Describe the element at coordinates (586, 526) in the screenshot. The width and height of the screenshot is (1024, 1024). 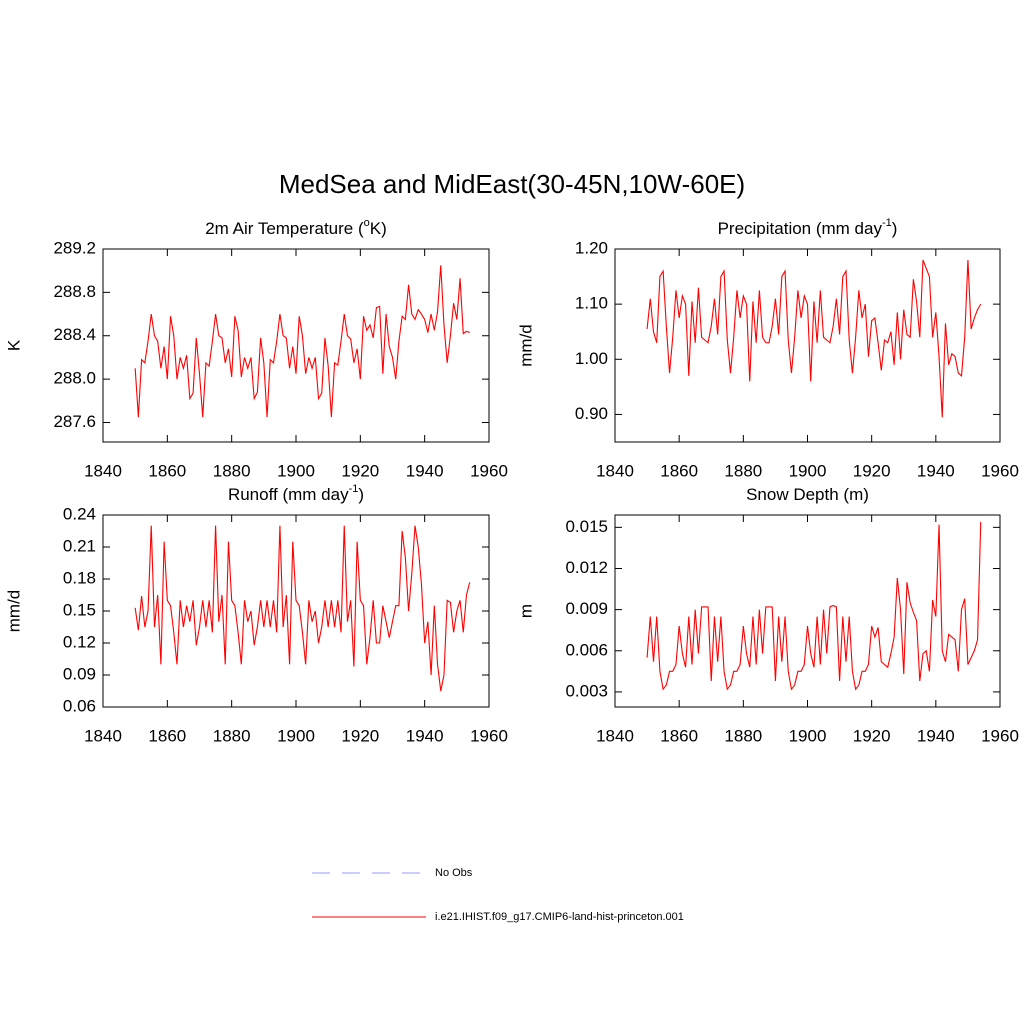
I see `y-tick-label: 0.015` at that location.